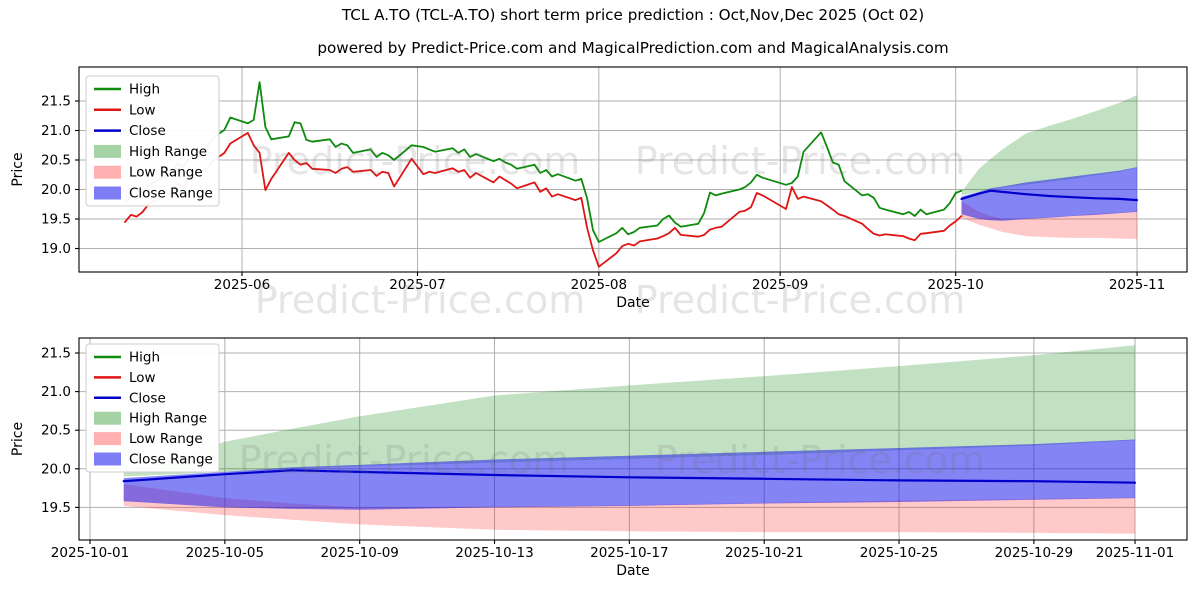 Image resolution: width=1200 pixels, height=600 pixels. What do you see at coordinates (225, 553) in the screenshot?
I see `x-tick-label: 2025-10-05` at bounding box center [225, 553].